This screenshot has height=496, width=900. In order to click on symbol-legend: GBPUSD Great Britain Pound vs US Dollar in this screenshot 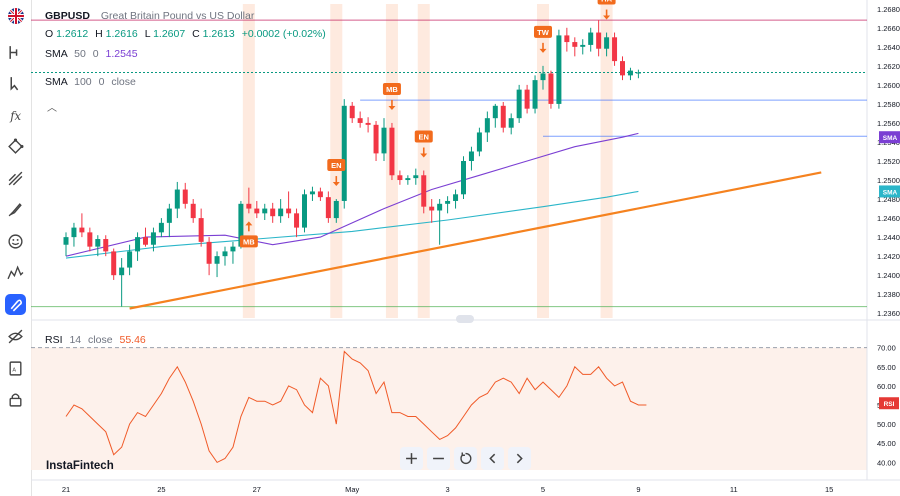, I will do `click(149, 16)`.